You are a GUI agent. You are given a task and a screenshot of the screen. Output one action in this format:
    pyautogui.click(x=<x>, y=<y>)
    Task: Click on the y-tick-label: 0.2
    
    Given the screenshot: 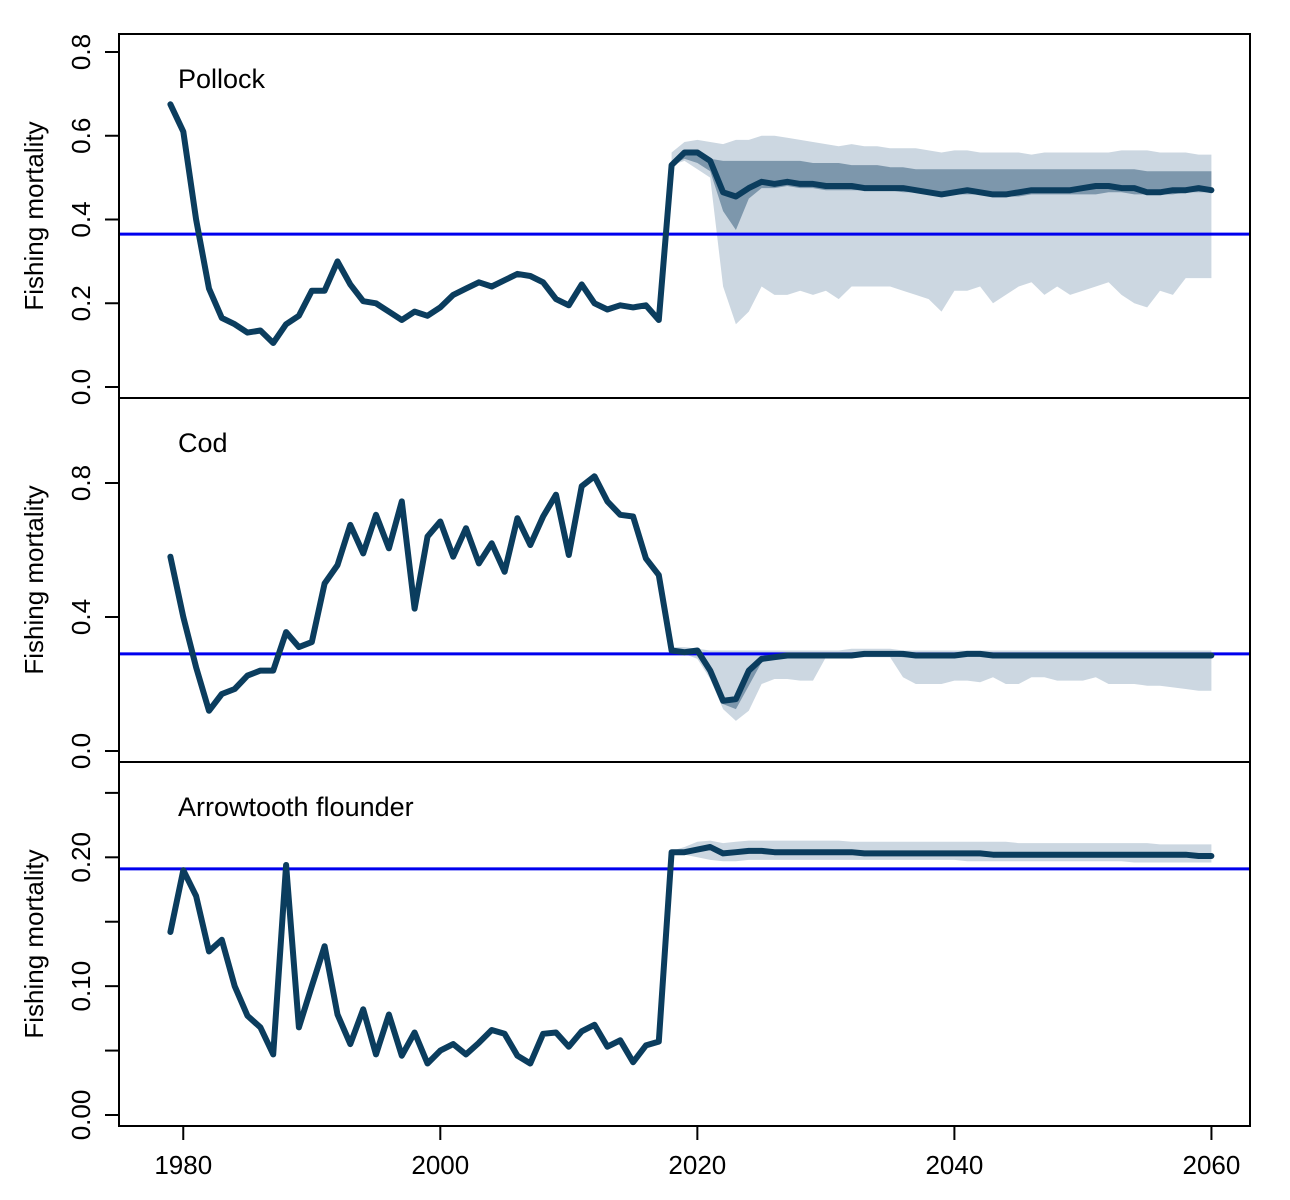 What is the action you would take?
    pyautogui.click(x=81, y=303)
    